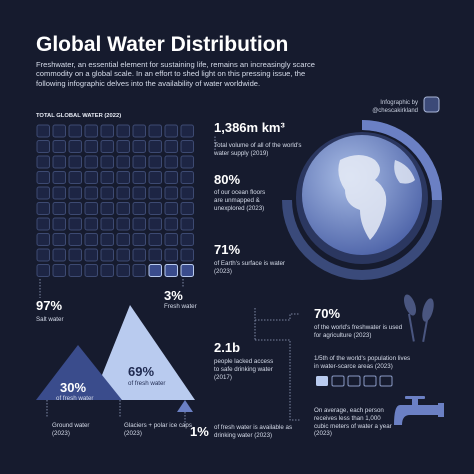  Describe the element at coordinates (50, 319) in the screenshot. I see `salt-text: Salt water` at that location.